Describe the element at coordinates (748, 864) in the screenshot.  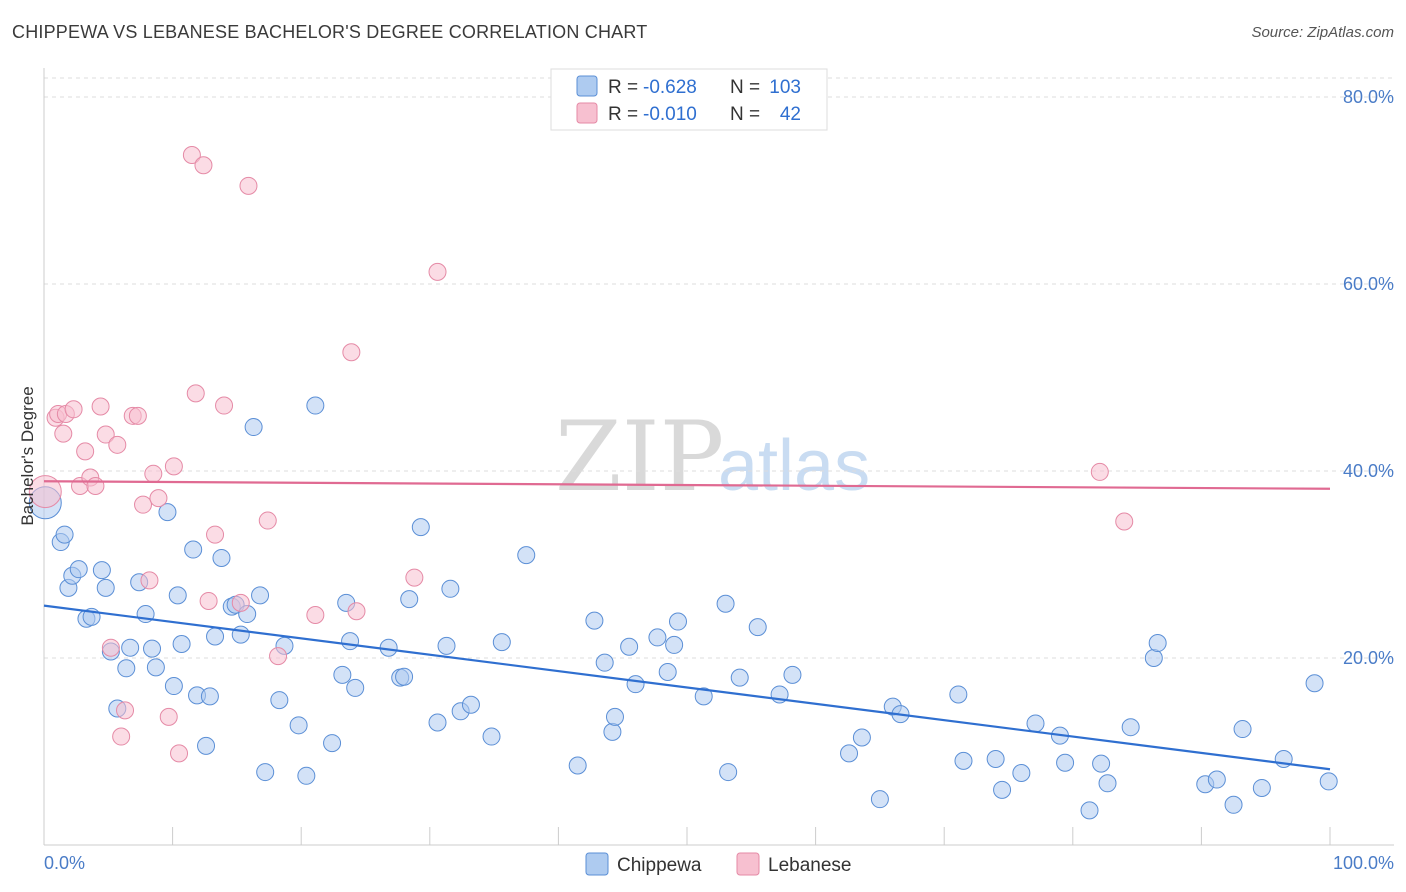
I see `bottom-legend-swatch-lebanese` at that location.